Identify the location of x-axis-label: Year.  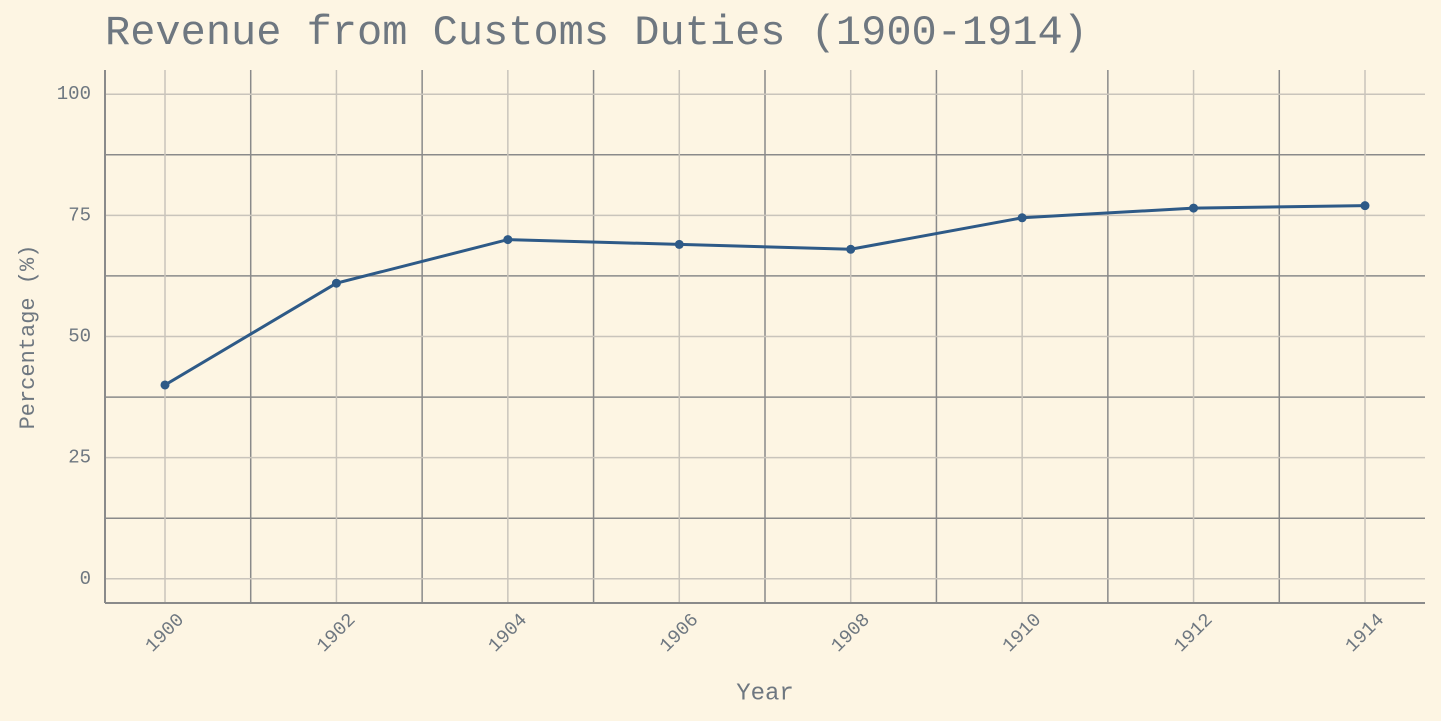
(765, 693).